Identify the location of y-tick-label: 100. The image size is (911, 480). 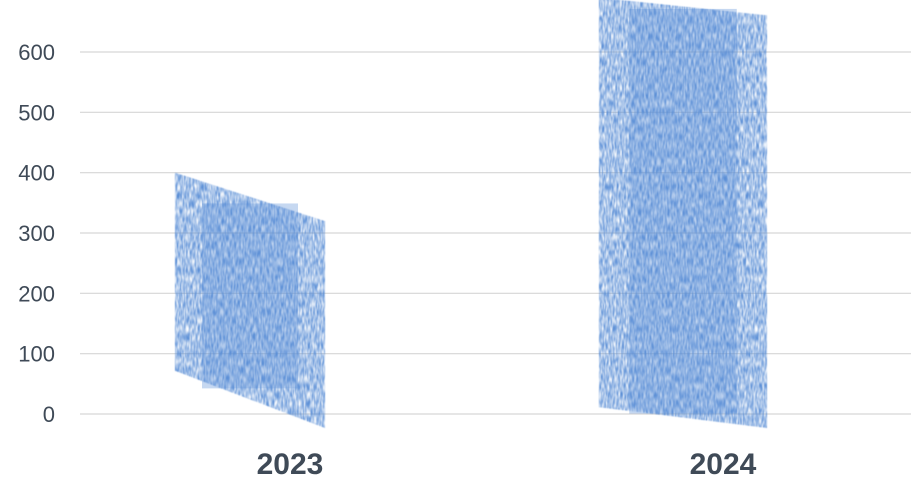
(36, 354).